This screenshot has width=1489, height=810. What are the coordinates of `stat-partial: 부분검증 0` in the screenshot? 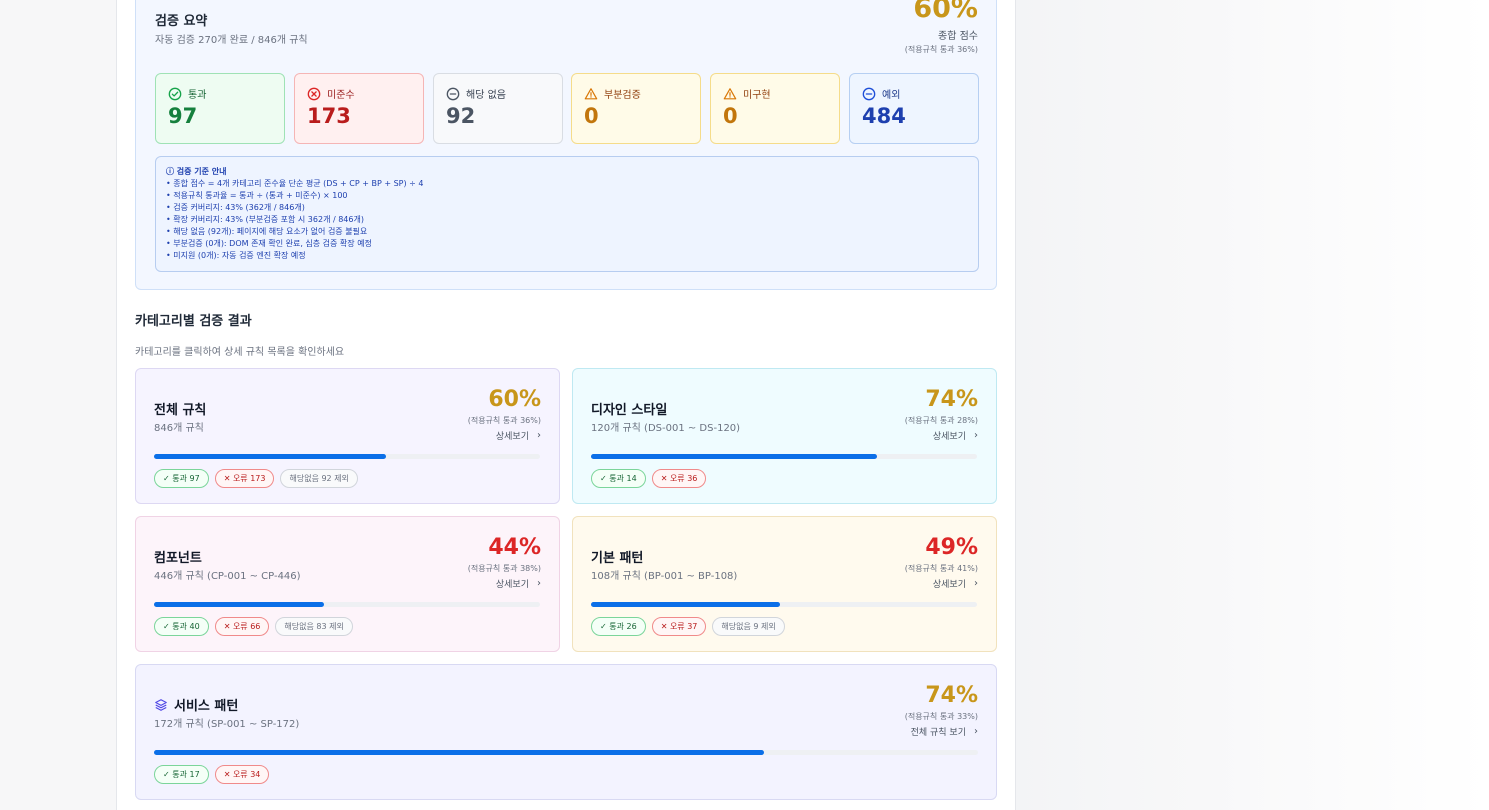 It's located at (636, 108).